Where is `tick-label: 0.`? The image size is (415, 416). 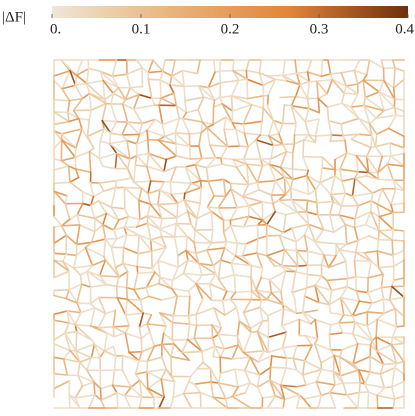 tick-label: 0. is located at coordinates (55, 29).